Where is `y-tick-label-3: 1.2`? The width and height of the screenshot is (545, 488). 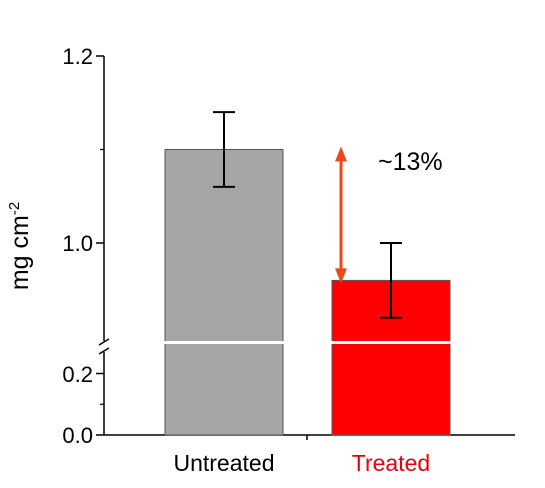 y-tick-label-3: 1.2 is located at coordinates (77, 56).